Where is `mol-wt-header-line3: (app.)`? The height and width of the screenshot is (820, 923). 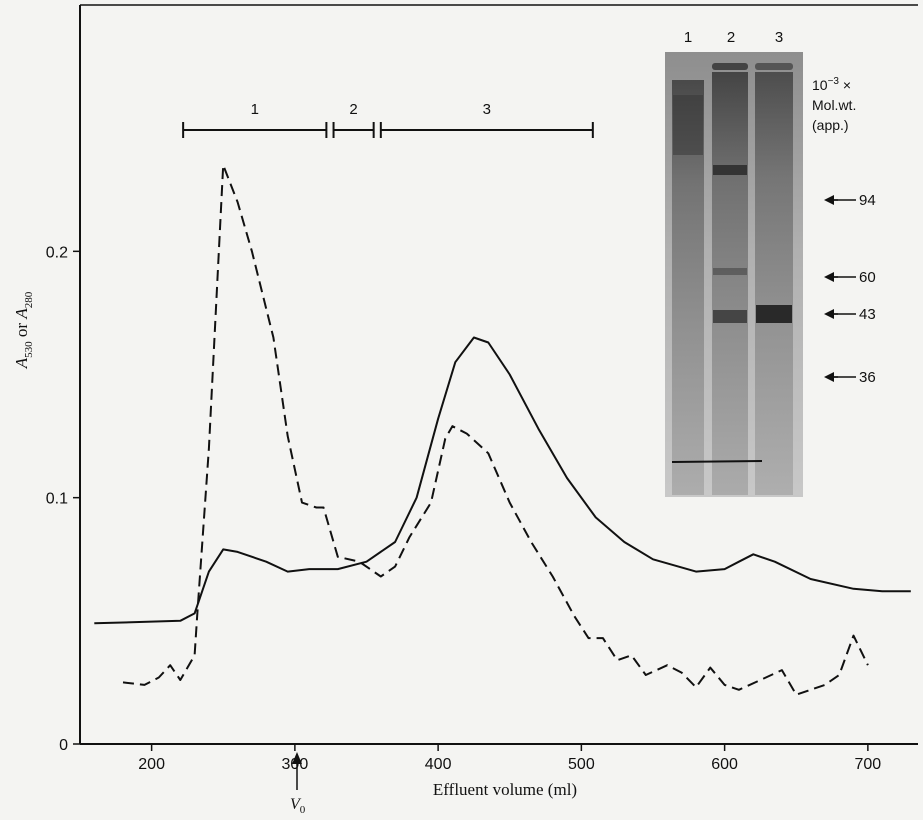
mol-wt-header-line3: (app.) is located at coordinates (830, 125).